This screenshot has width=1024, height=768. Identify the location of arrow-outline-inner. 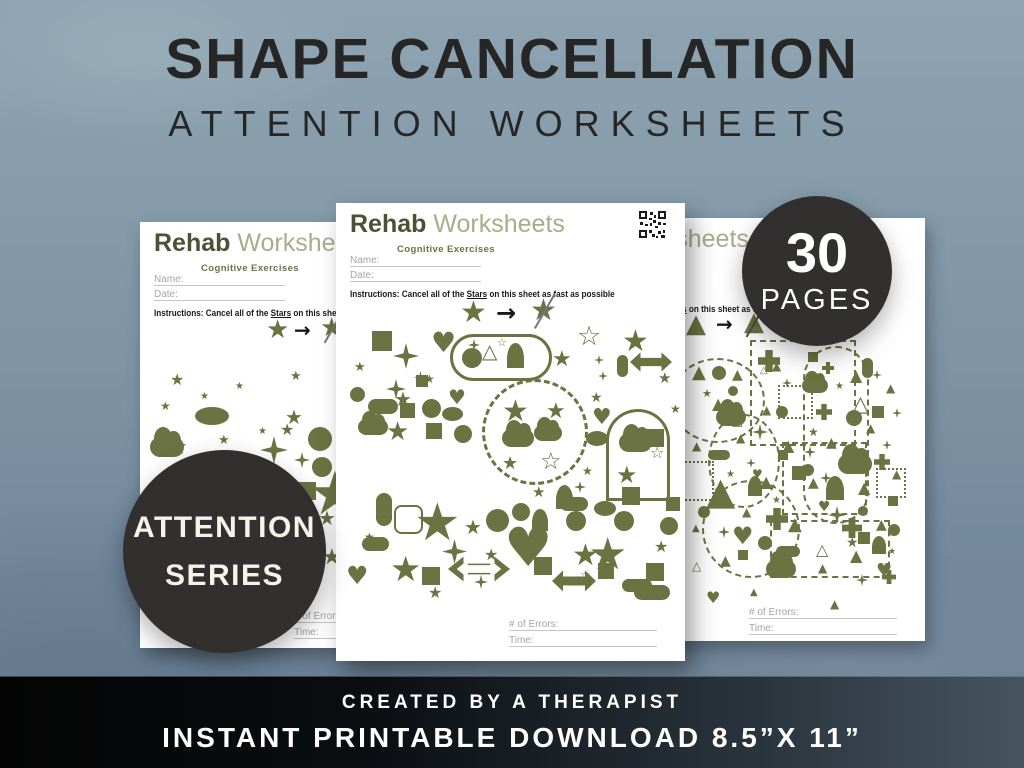
(479, 569).